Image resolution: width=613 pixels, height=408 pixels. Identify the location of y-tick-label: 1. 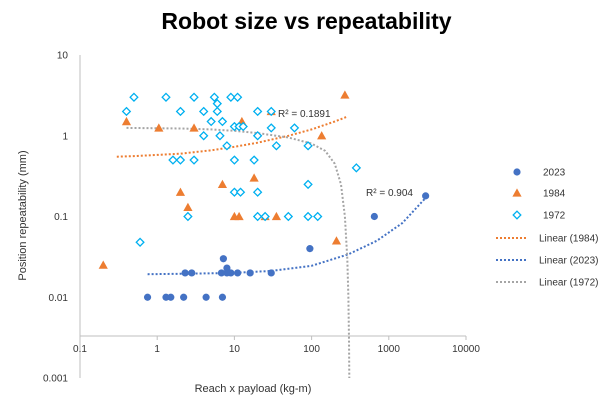
(65, 136).